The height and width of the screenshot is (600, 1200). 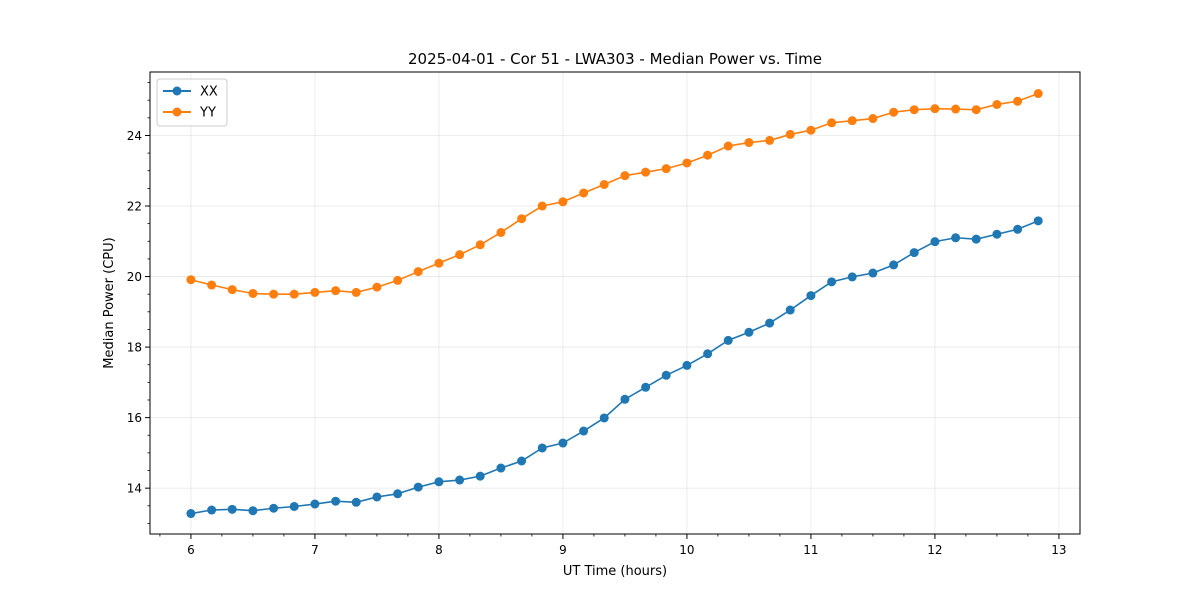 I want to click on legend: XX YY, so click(x=192, y=102).